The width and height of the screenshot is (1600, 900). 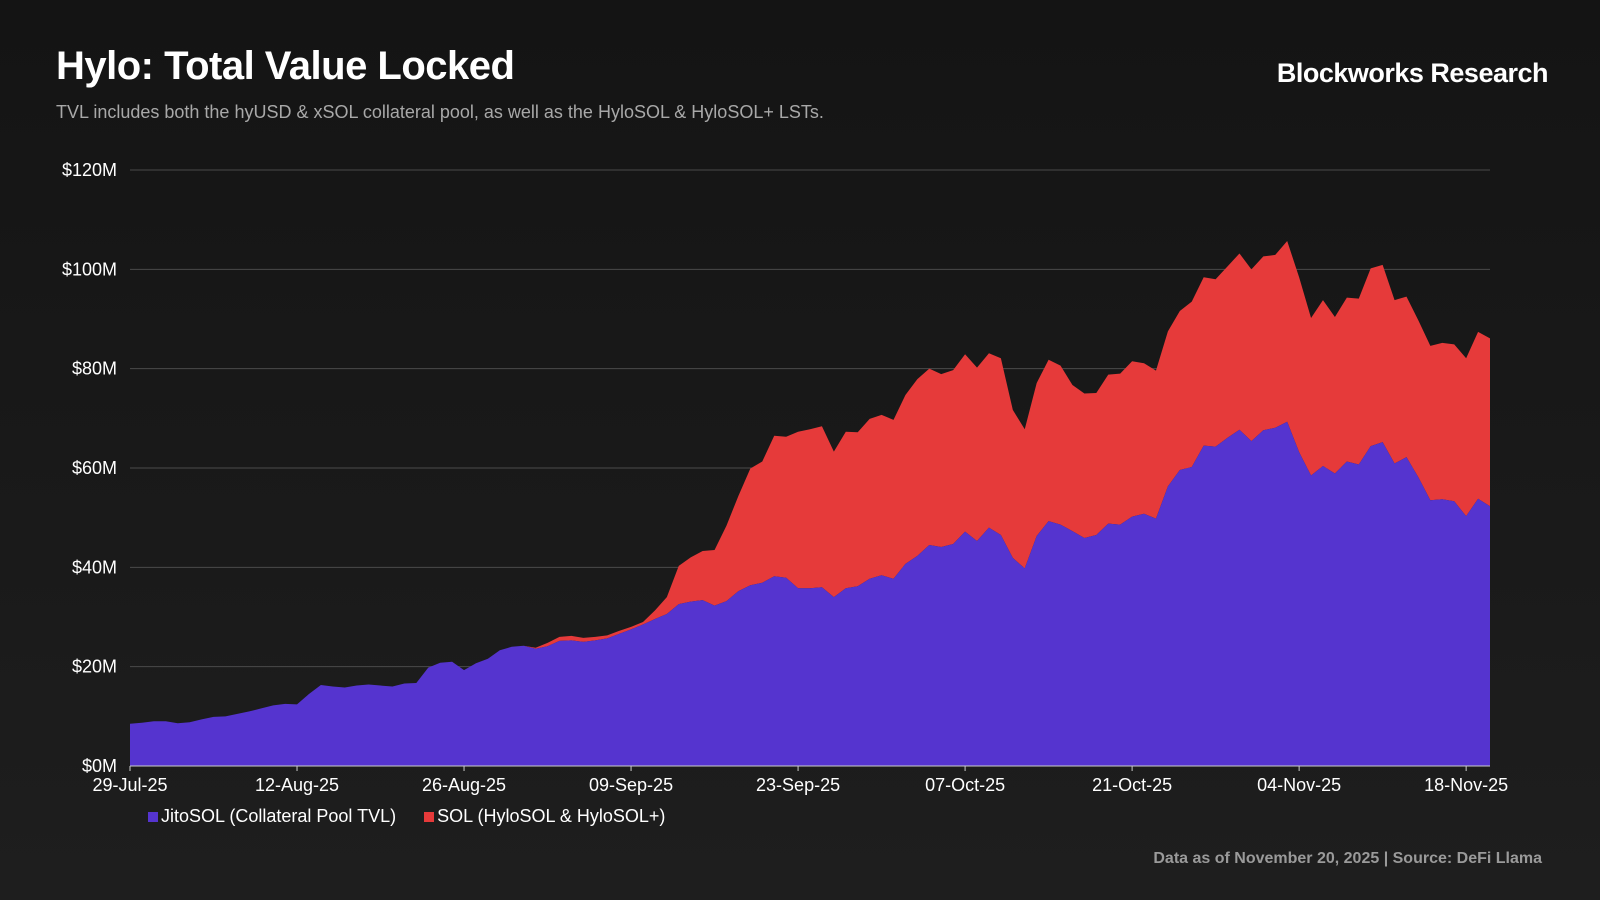 What do you see at coordinates (551, 816) in the screenshot?
I see `legend-label-sol: SOL (HyloSOL & HyloSOL+)` at bounding box center [551, 816].